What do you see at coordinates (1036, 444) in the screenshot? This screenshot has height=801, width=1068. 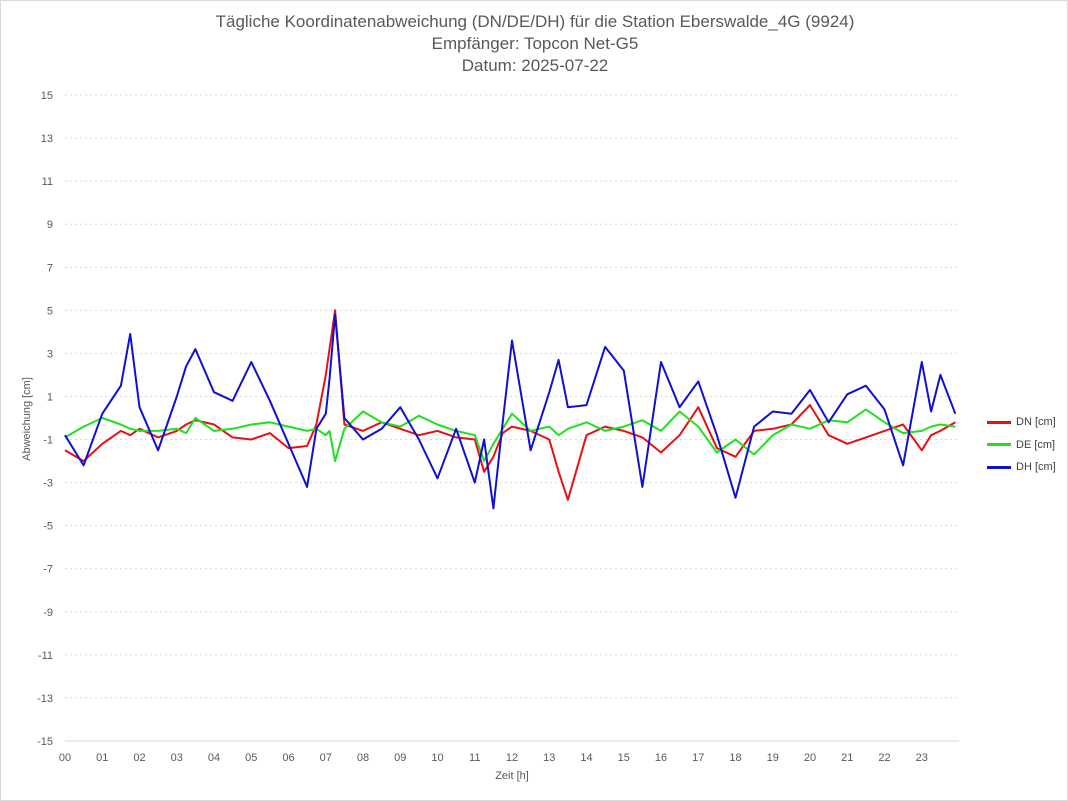 I see `legend-label: DE [cm]` at bounding box center [1036, 444].